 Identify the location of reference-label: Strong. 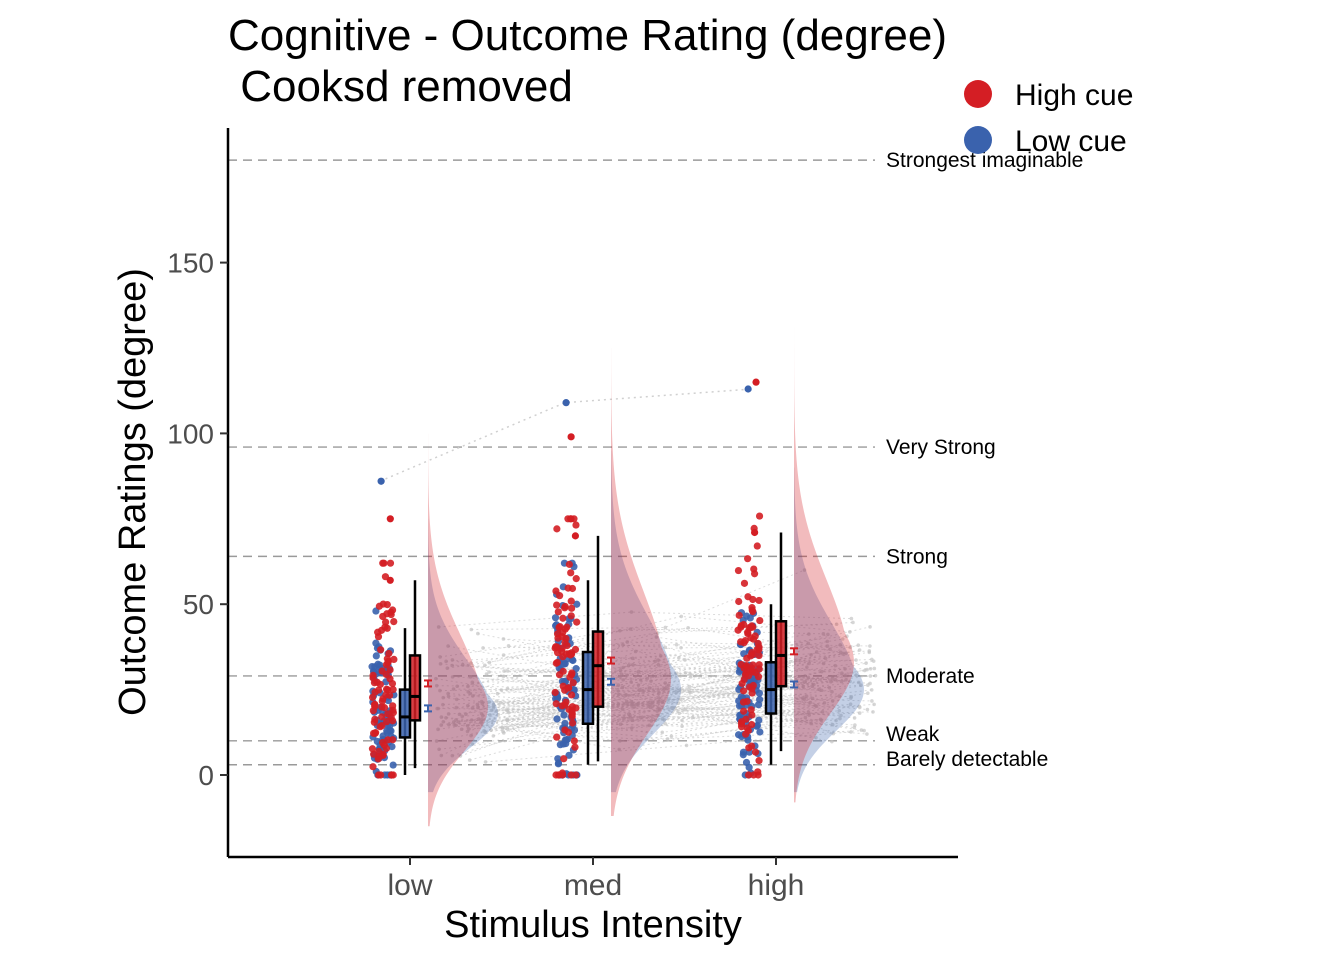
(917, 556).